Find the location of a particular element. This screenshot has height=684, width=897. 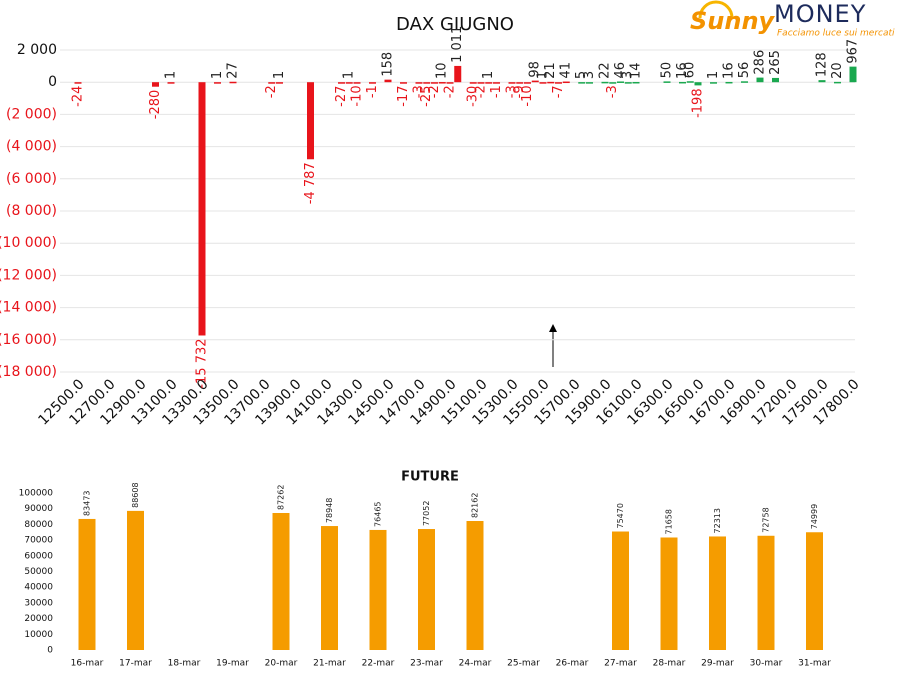

value-label: -7 is located at coordinates (558, 91).